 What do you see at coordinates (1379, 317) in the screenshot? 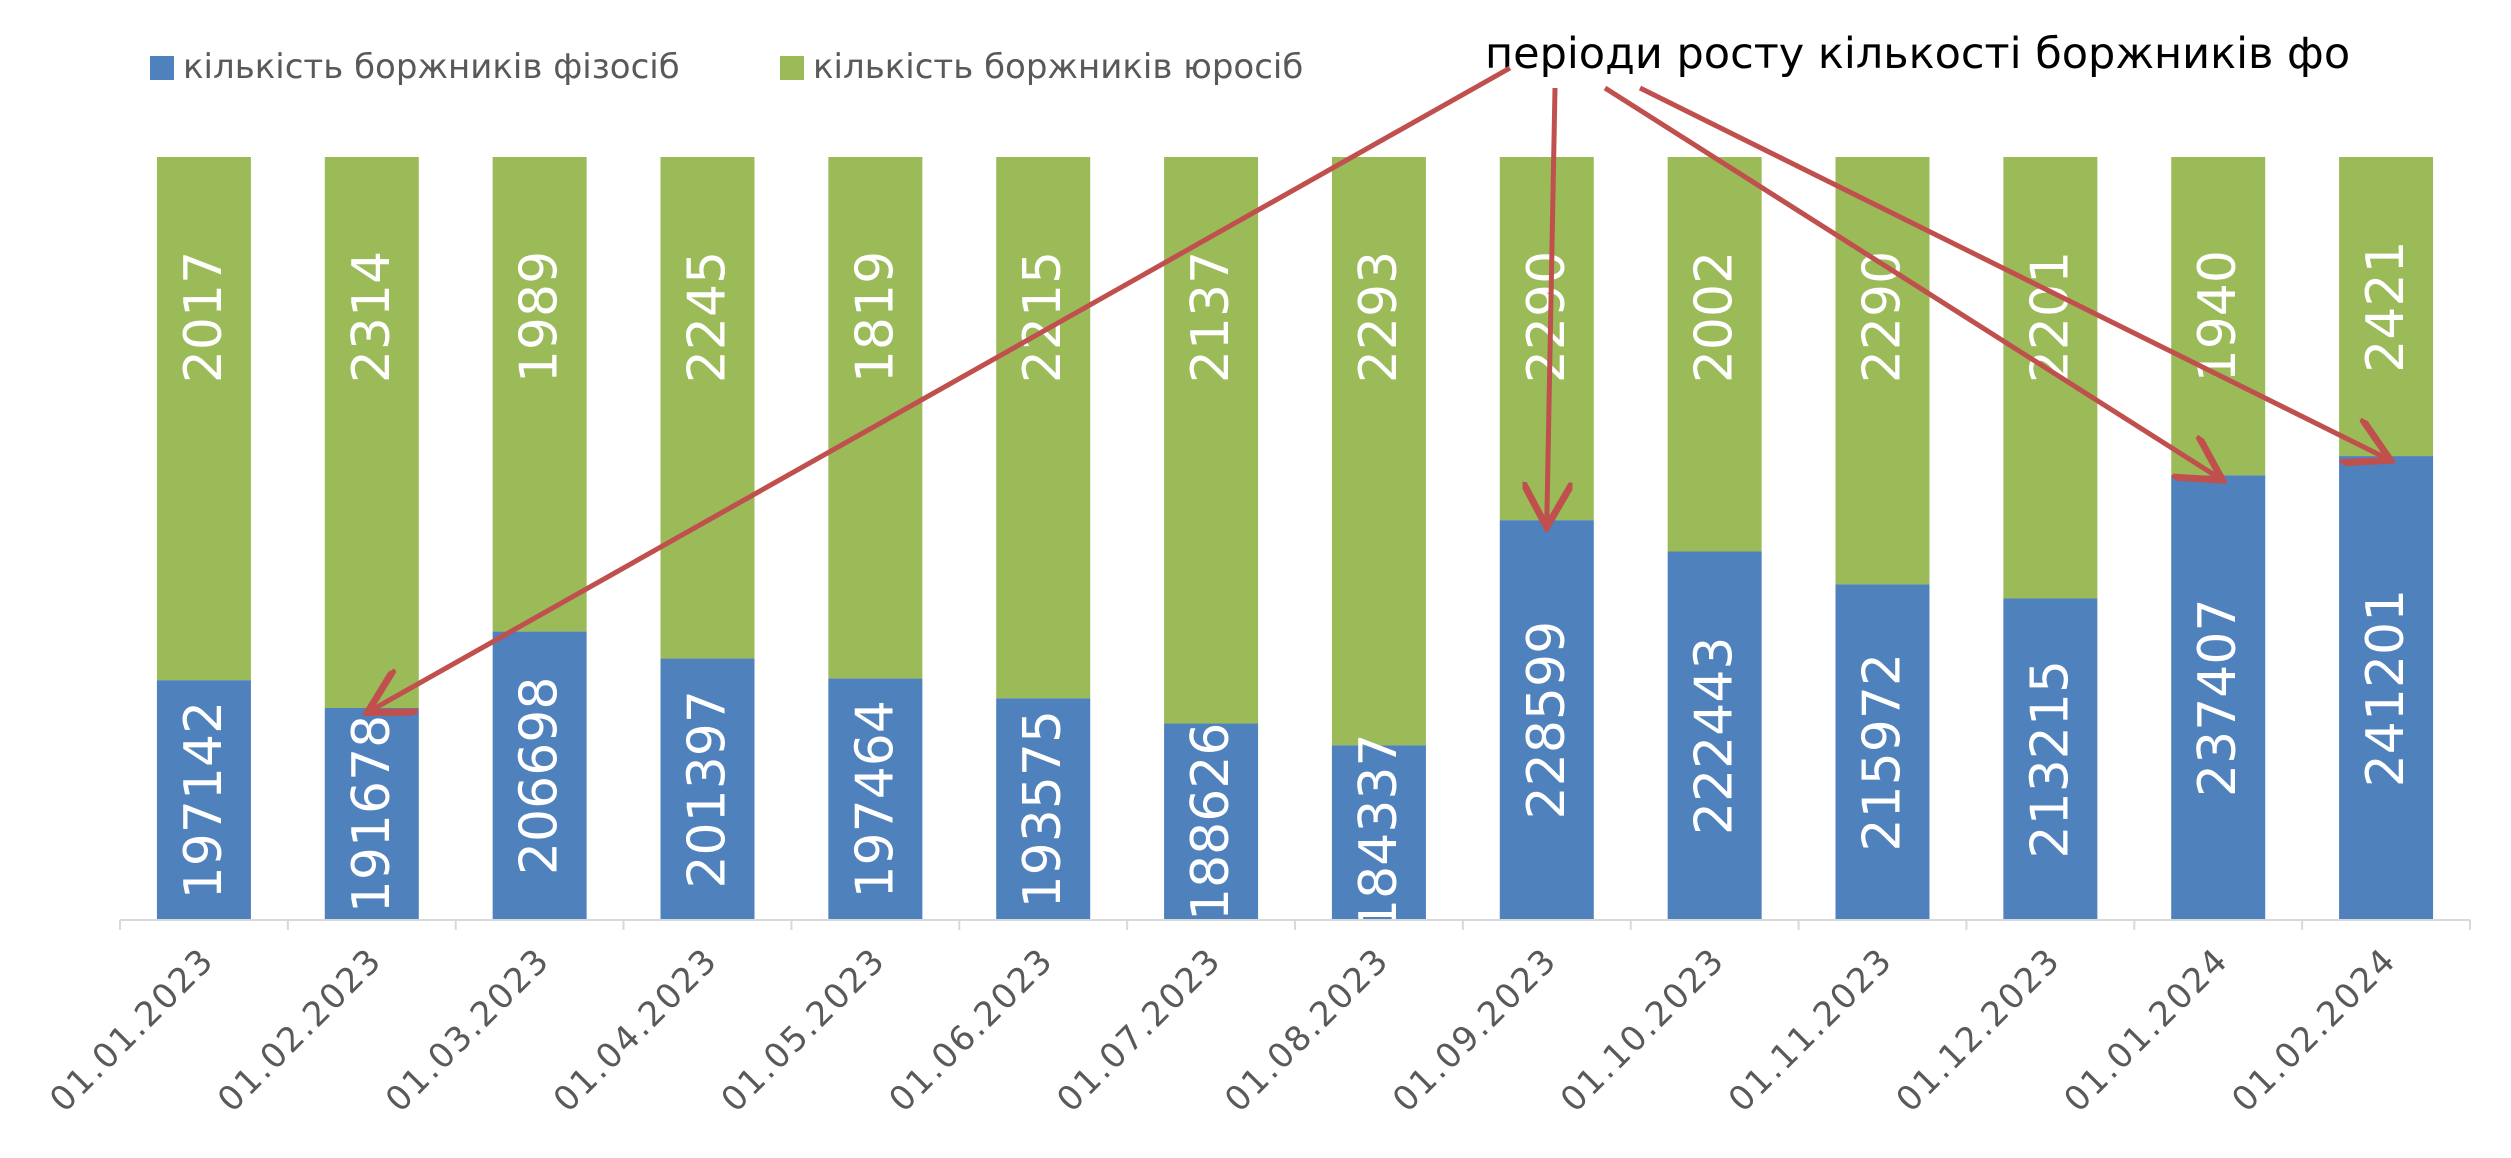
I see `data-label-legal-01.08.2023: 2293` at bounding box center [1379, 317].